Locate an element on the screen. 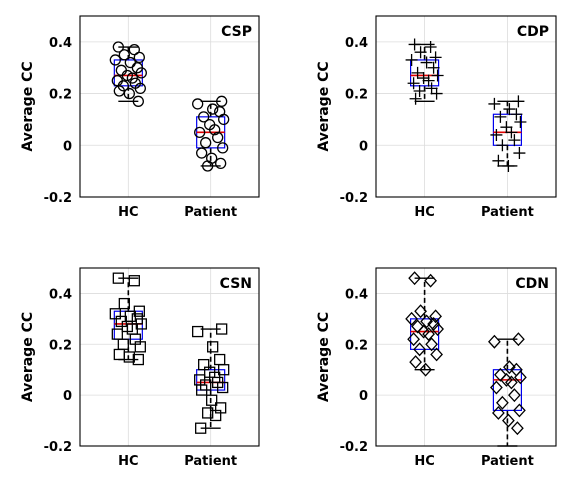 This screenshot has width=584, height=477. panel-title: CDN is located at coordinates (532, 284).